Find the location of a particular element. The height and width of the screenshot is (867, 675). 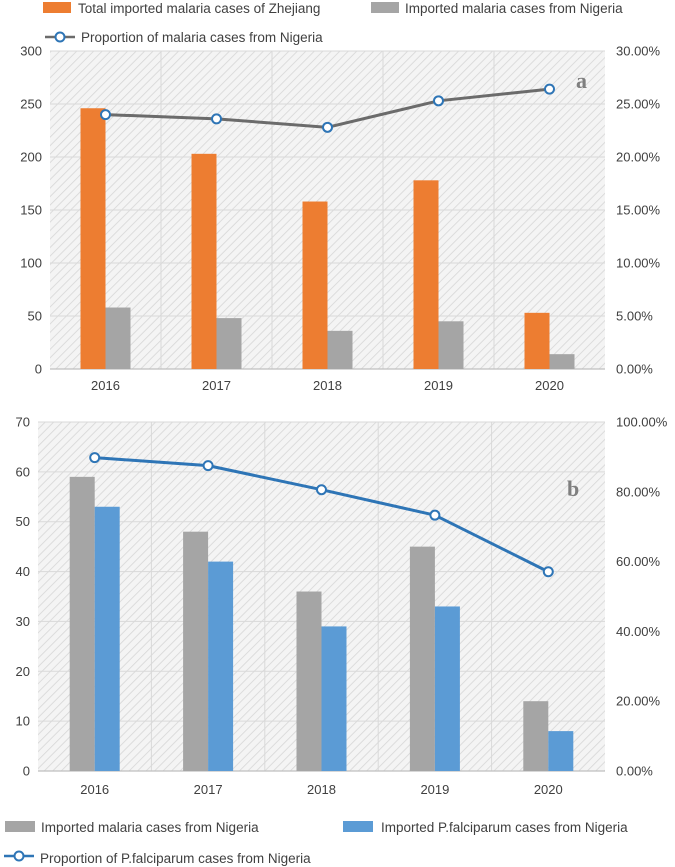

y2-tick-label: 100.00% is located at coordinates (642, 422).